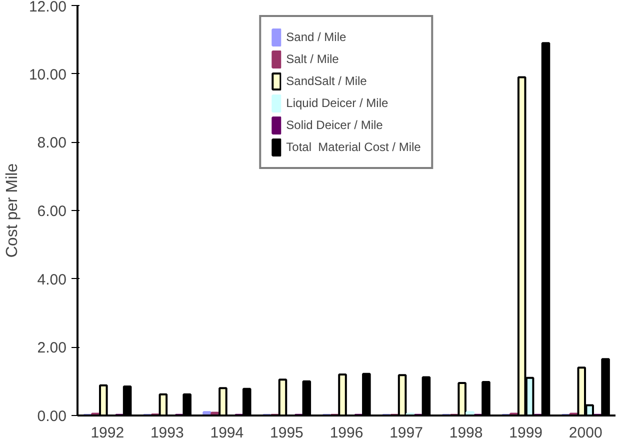  Describe the element at coordinates (316, 37) in the screenshot. I see `legend-label: Sand / Mile` at that location.